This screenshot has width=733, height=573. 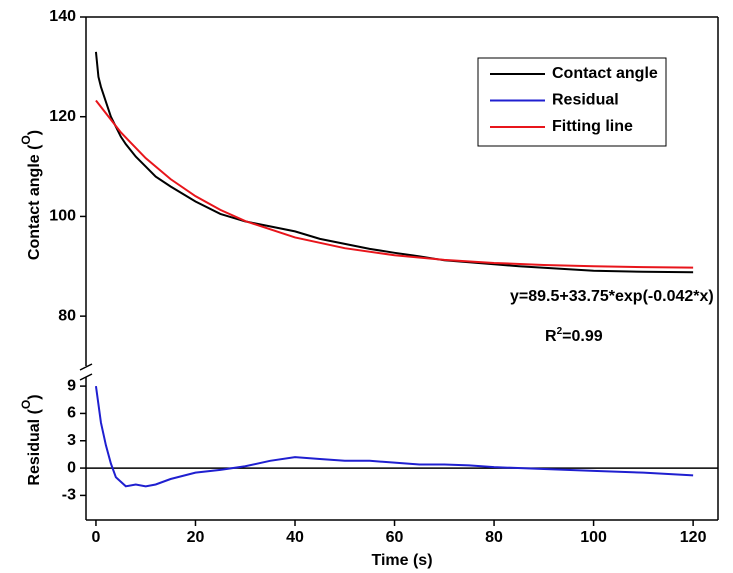 What do you see at coordinates (401, 560) in the screenshot?
I see `x-axis-title: Time (s)` at bounding box center [401, 560].